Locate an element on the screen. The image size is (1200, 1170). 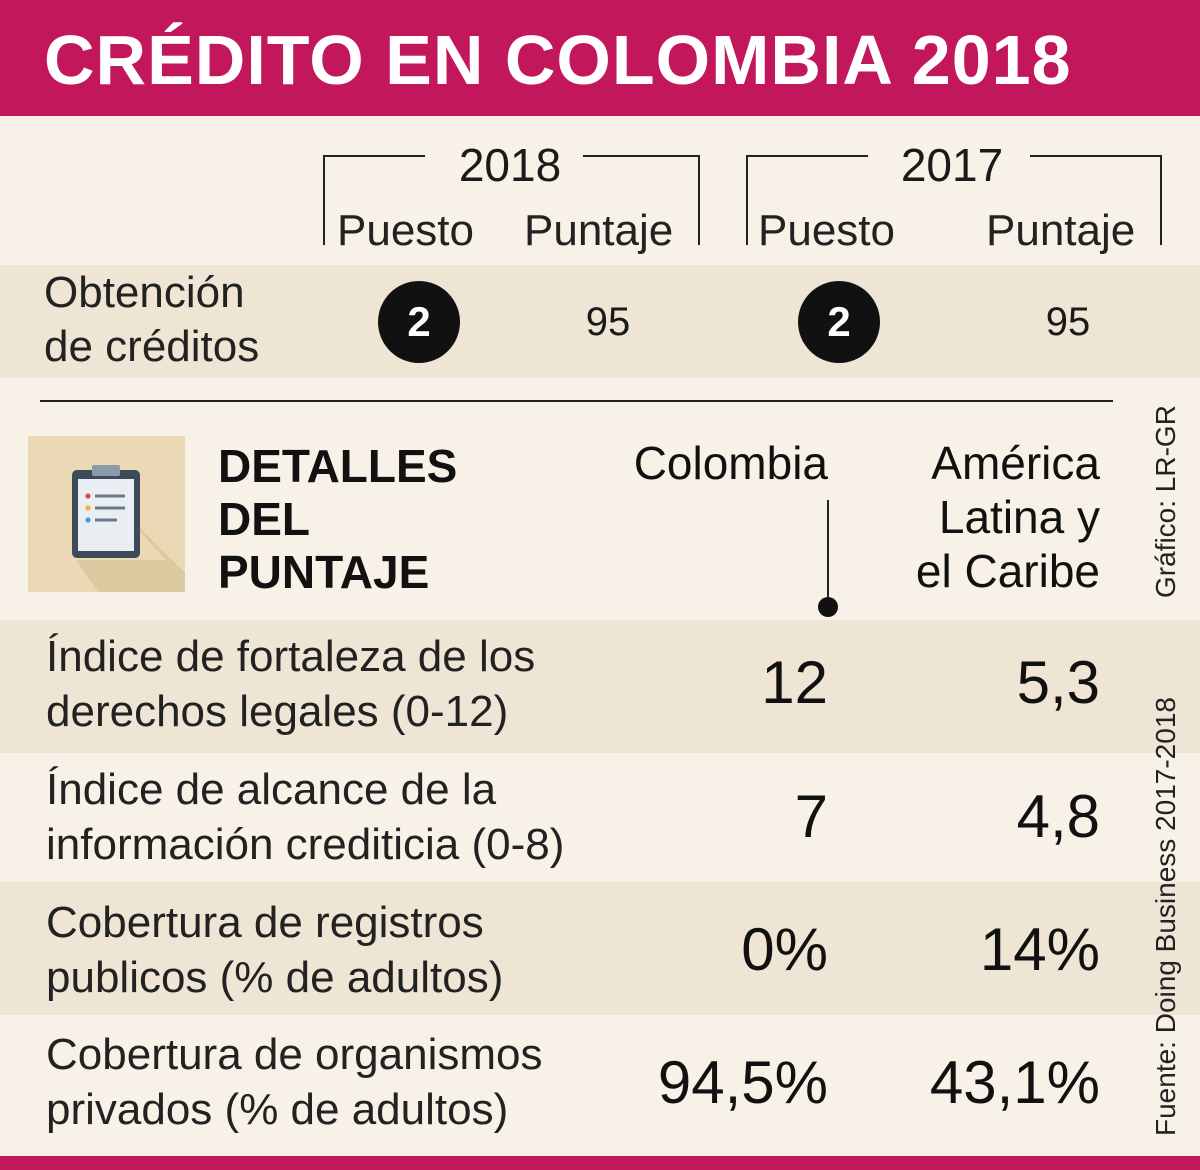
details-row-3-label-1: Cobertura de registros is located at coordinates (265, 922).